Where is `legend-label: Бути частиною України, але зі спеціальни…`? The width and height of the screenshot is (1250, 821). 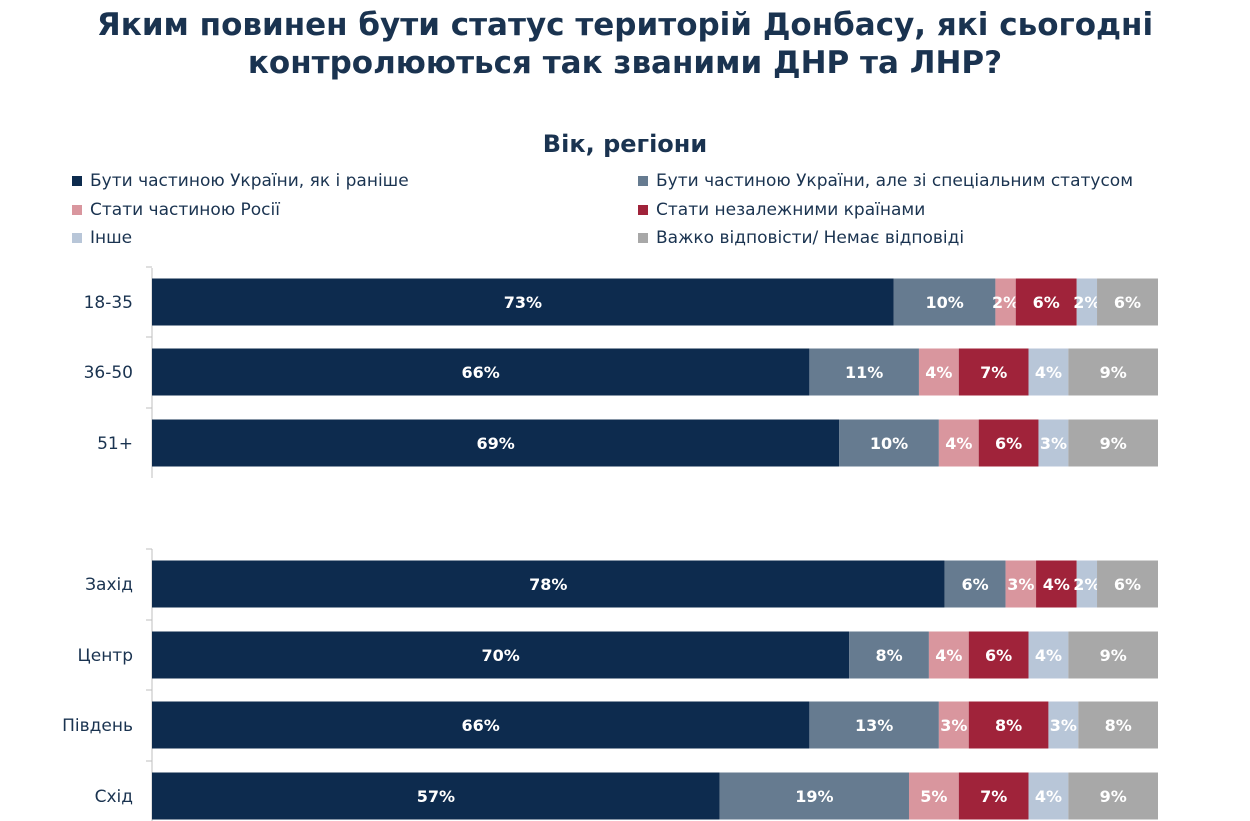
legend-label: Бути частиною України, але зі спеціальни… is located at coordinates (895, 181).